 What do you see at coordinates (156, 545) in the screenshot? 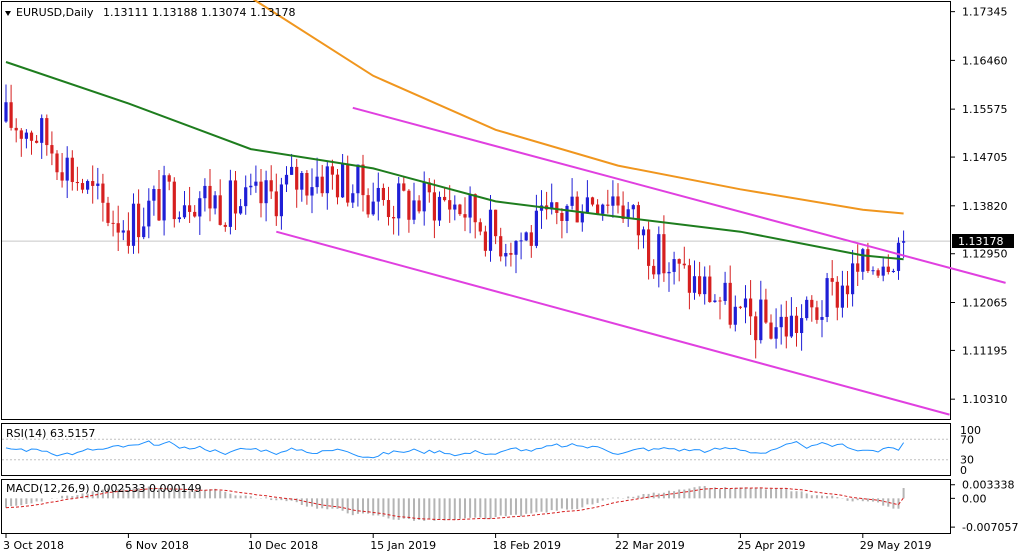
I see `date-tick-label: 6 Nov 2018` at bounding box center [156, 545].